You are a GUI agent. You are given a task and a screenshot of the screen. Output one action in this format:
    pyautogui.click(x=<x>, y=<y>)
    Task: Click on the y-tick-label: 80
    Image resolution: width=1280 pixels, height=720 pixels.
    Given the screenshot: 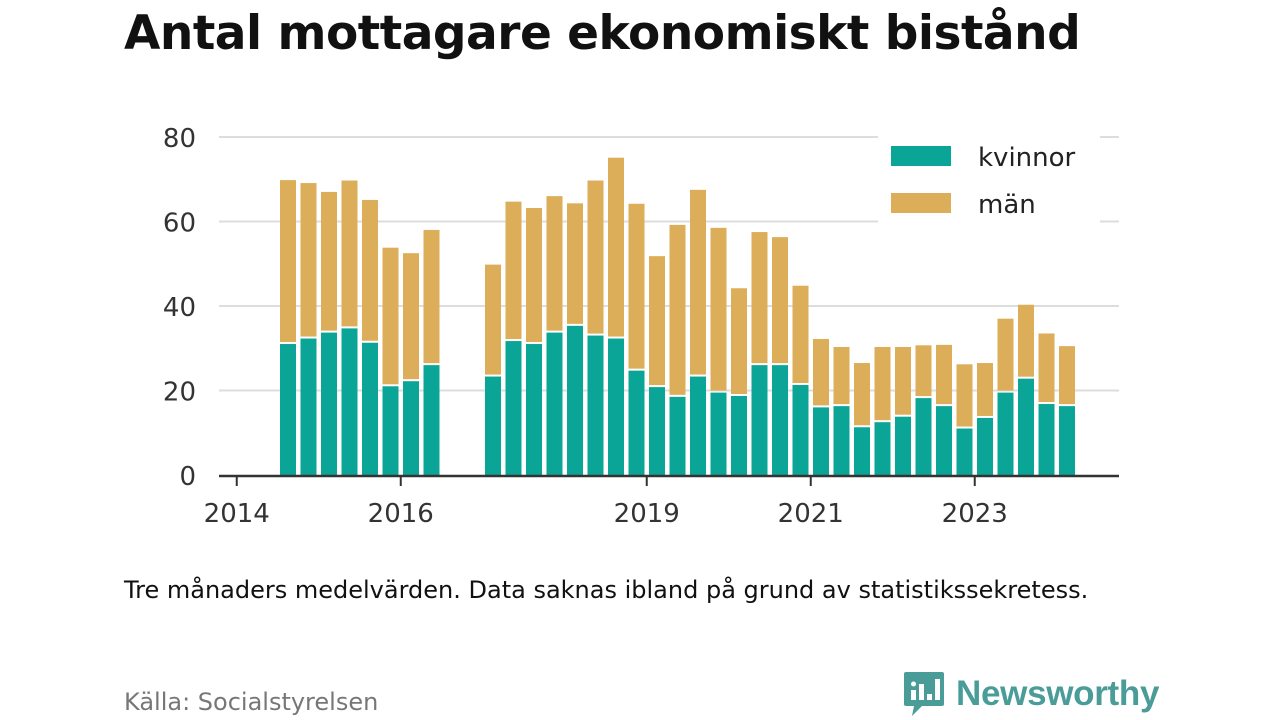 What is the action you would take?
    pyautogui.click(x=179, y=139)
    